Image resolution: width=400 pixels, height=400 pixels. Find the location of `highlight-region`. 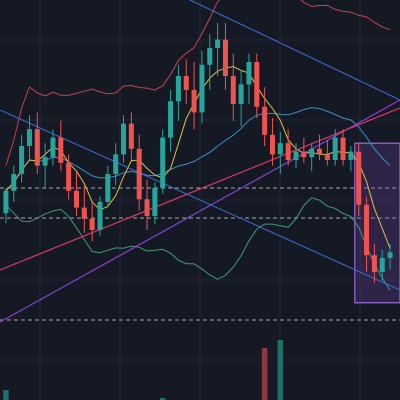

highlight-region is located at coordinates (377, 223).